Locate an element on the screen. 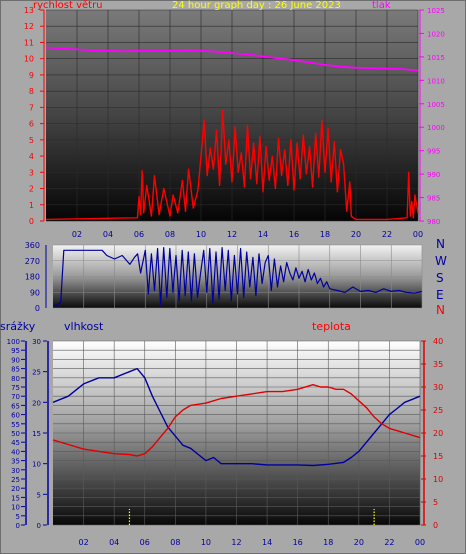 Image resolution: width=466 pixels, height=554 pixels. tick-x-bottom-22: 22 is located at coordinates (389, 542).